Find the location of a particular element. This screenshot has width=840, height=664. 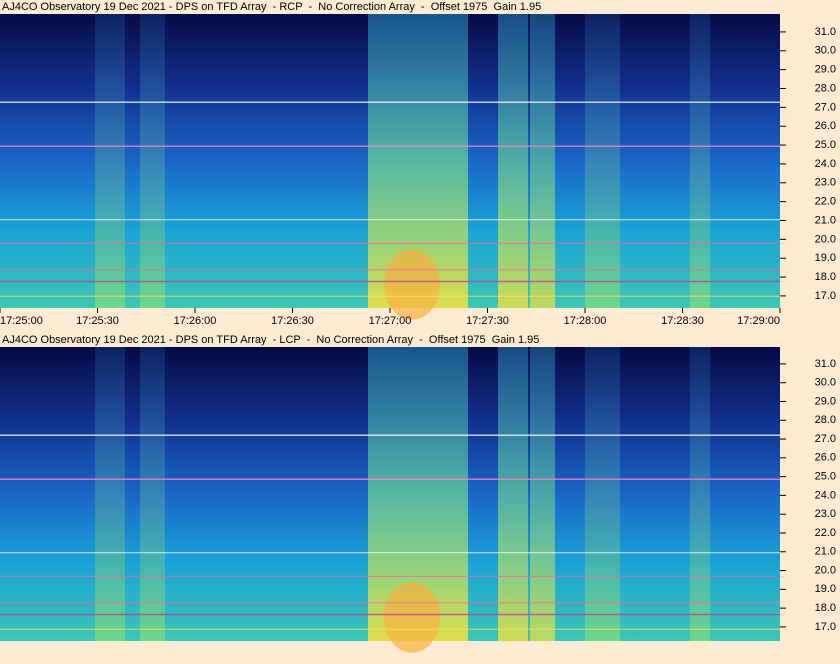

x-tick-label: 17:28:00 is located at coordinates (585, 321).